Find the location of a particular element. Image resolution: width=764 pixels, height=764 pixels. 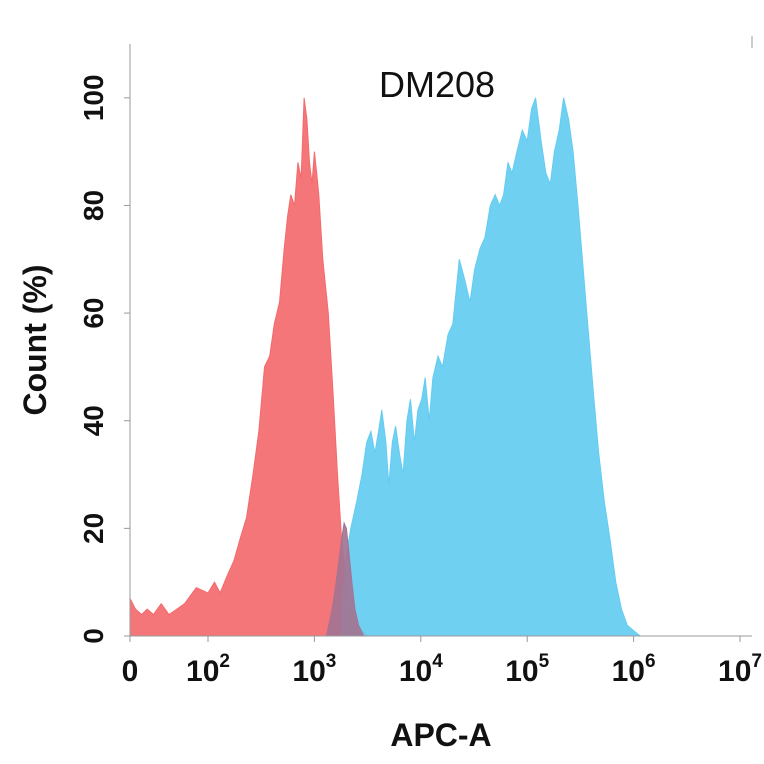

chart-title: DM208 is located at coordinates (437, 84).